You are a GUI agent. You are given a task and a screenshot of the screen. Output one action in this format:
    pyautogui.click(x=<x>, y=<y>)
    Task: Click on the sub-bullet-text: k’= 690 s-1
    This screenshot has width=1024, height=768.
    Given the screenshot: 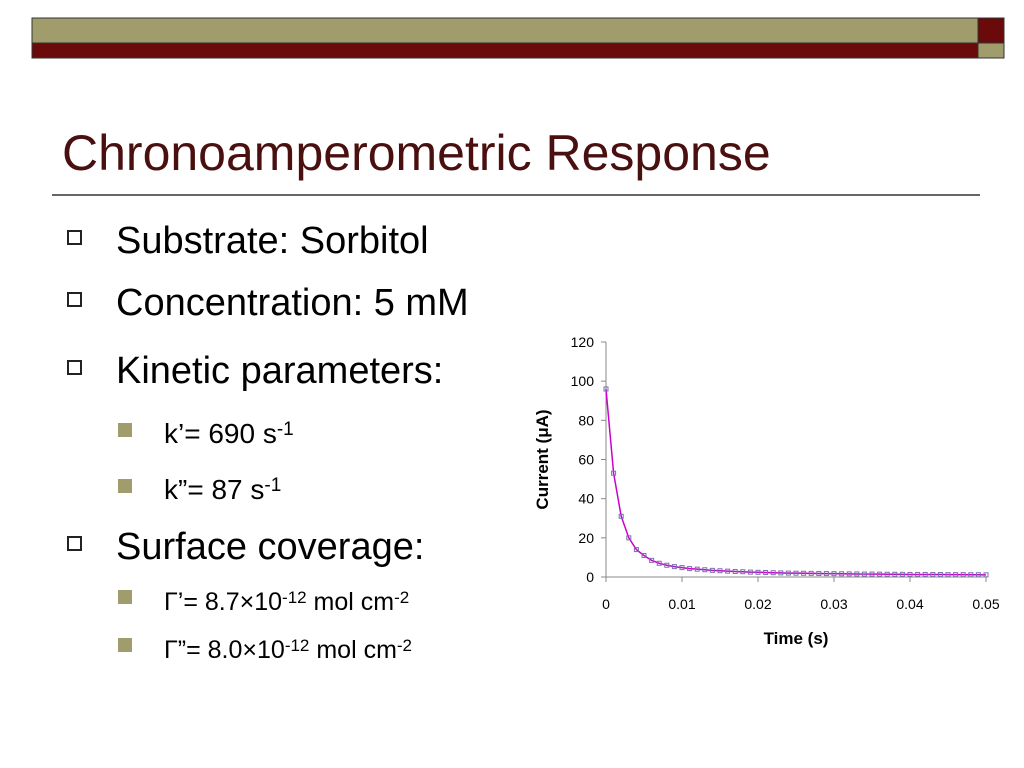 What is the action you would take?
    pyautogui.click(x=229, y=433)
    